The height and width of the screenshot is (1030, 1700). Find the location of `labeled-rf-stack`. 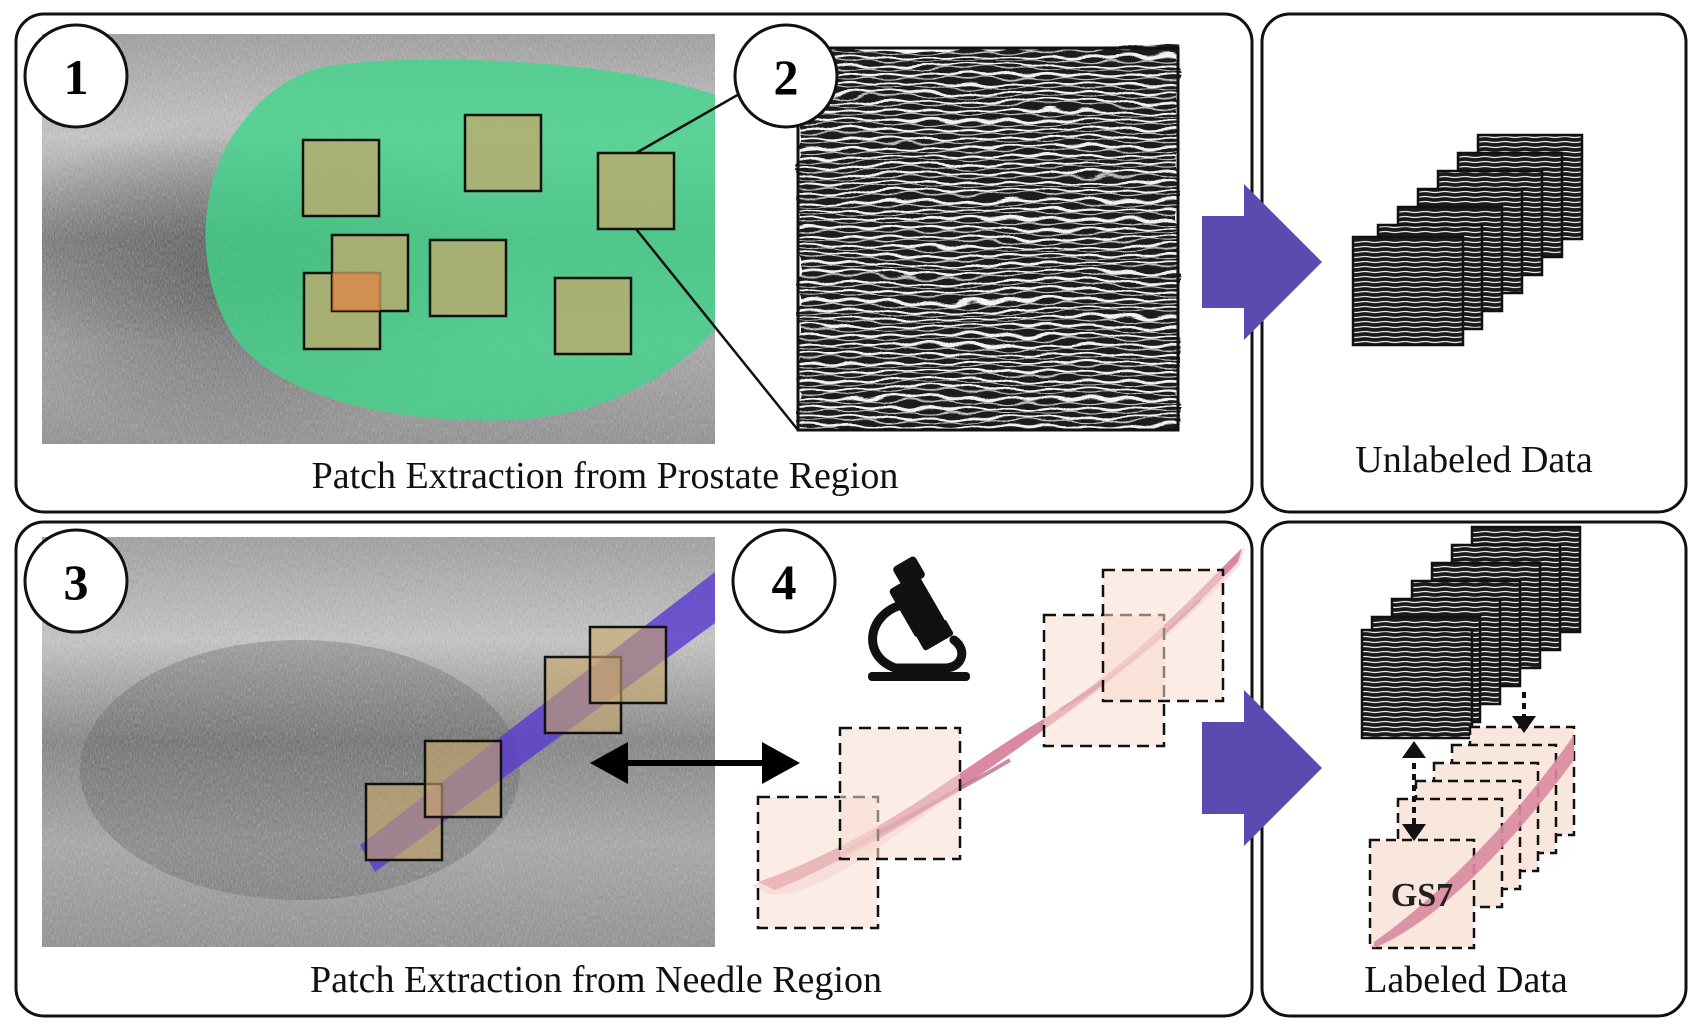

labeled-rf-stack is located at coordinates (1471, 632).